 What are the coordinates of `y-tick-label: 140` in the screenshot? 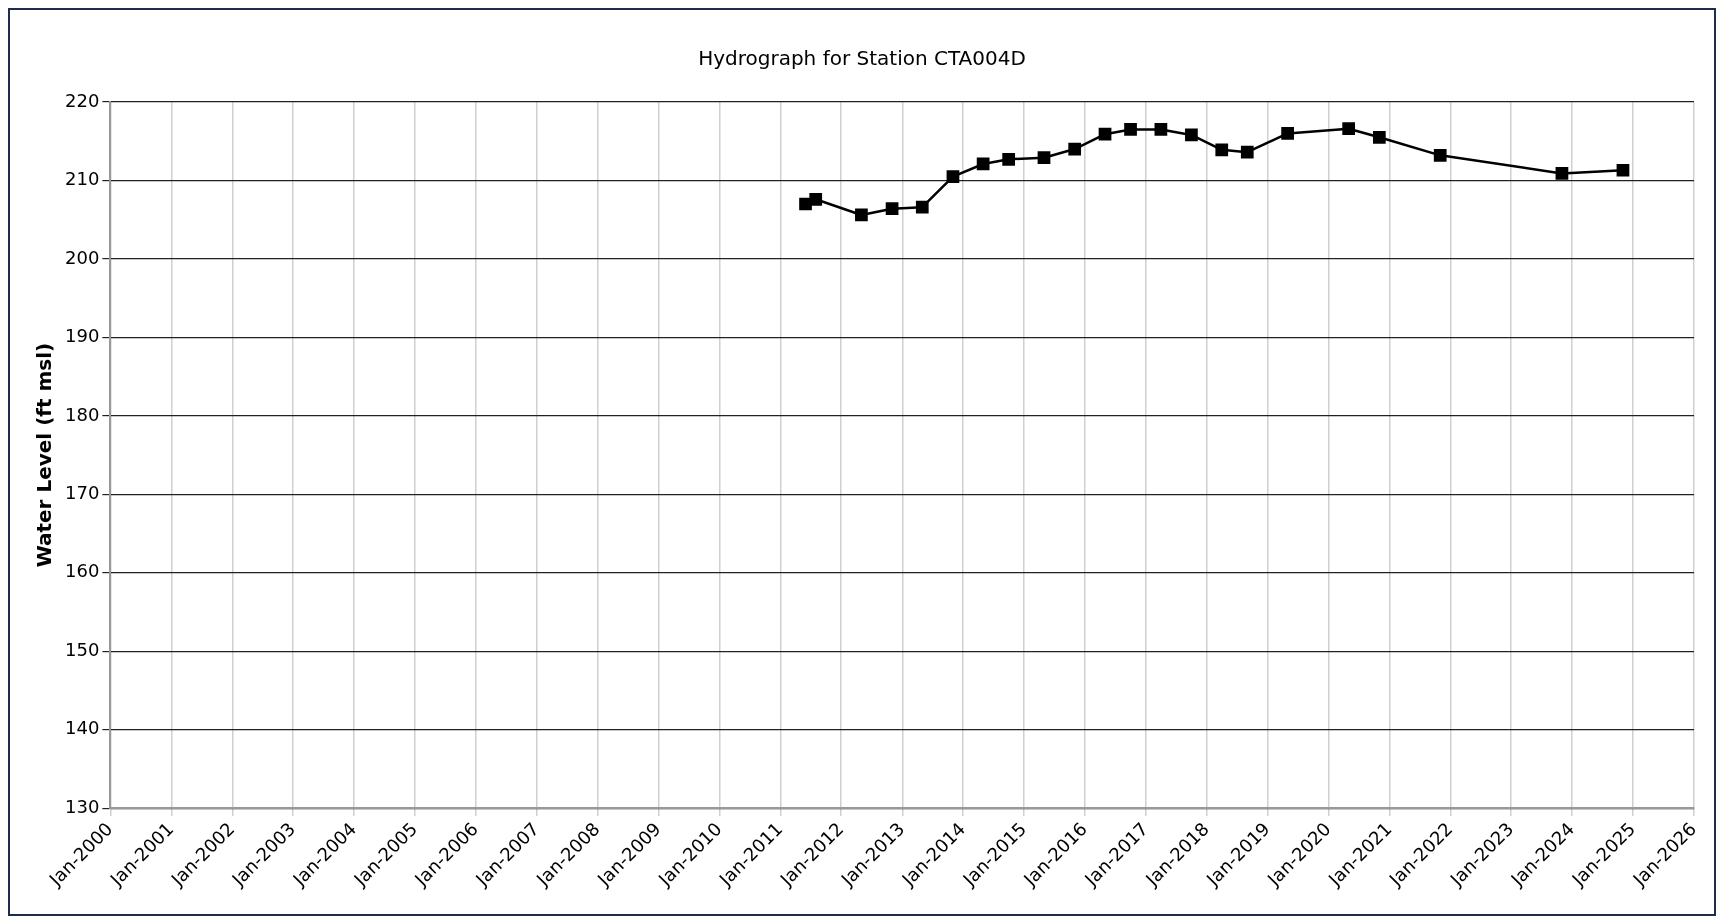 It's located at (82, 728).